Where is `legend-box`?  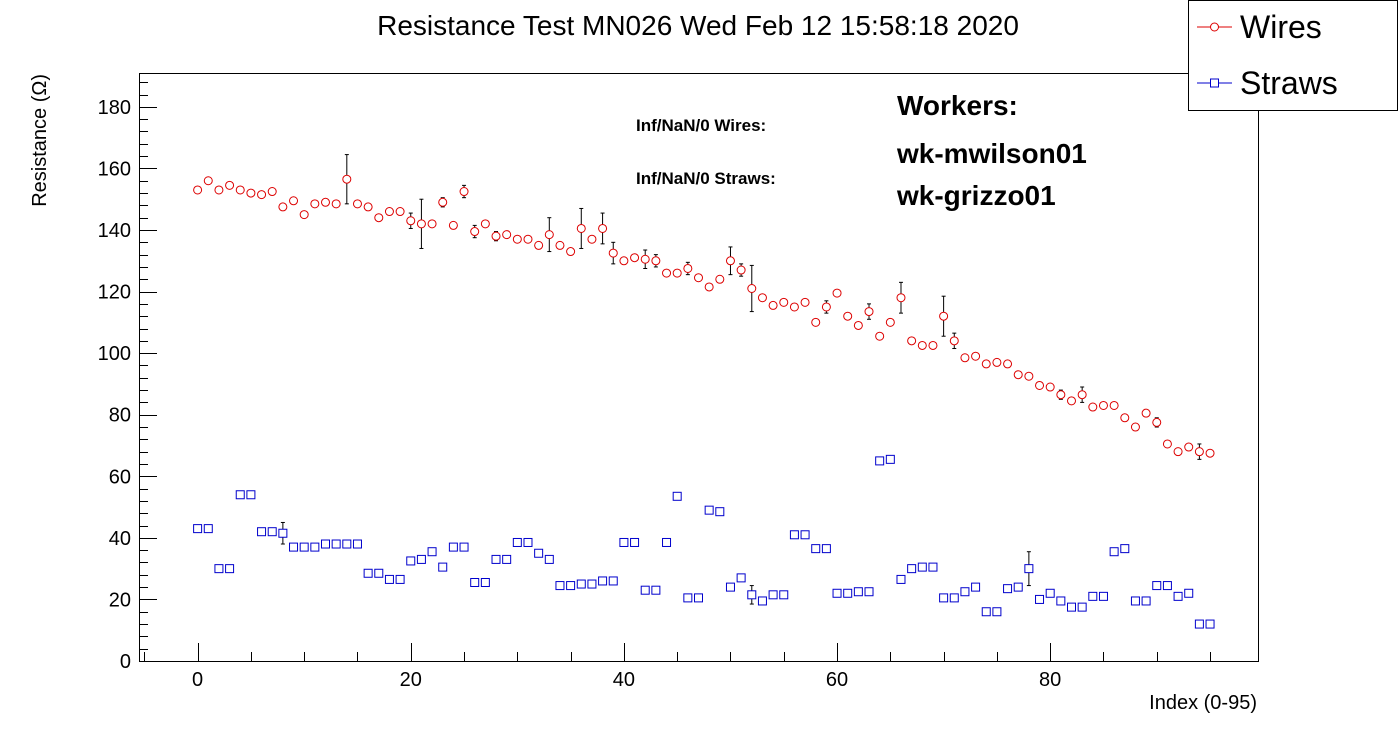
legend-box is located at coordinates (1293, 55).